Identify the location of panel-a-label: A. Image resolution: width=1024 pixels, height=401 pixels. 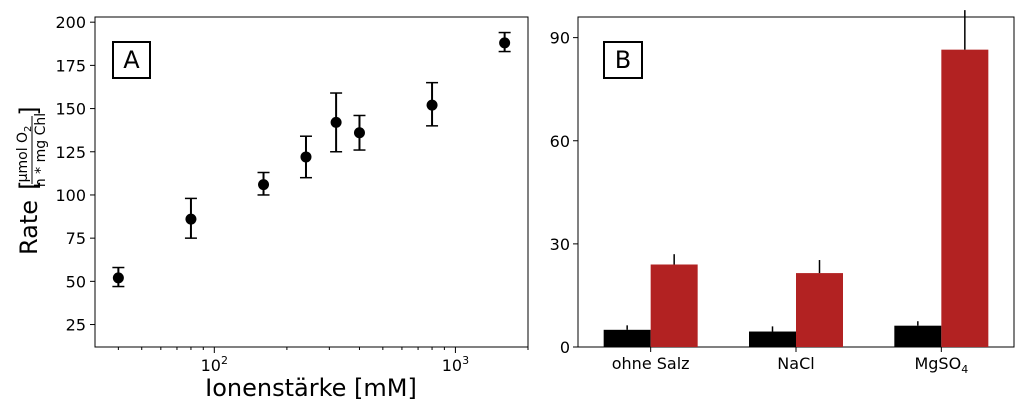
(131, 60).